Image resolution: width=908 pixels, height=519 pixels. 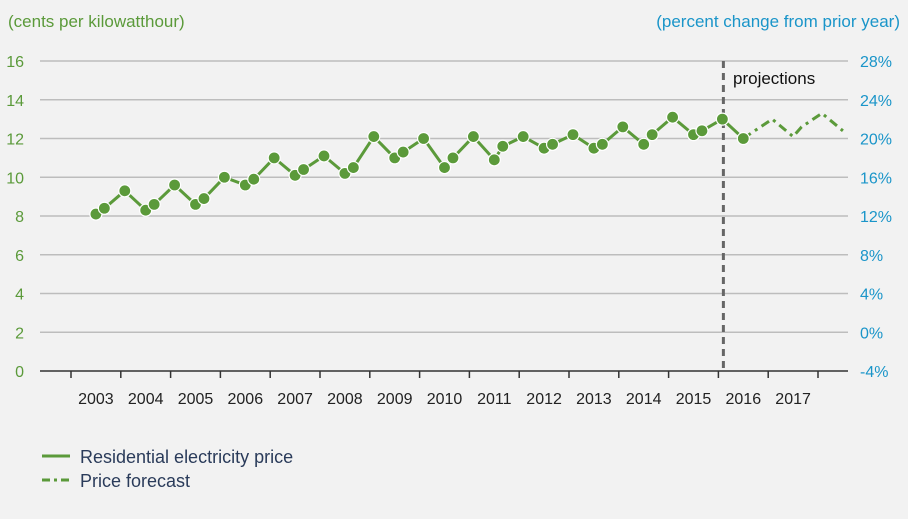 I want to click on projections-annotation: projections, so click(x=774, y=78).